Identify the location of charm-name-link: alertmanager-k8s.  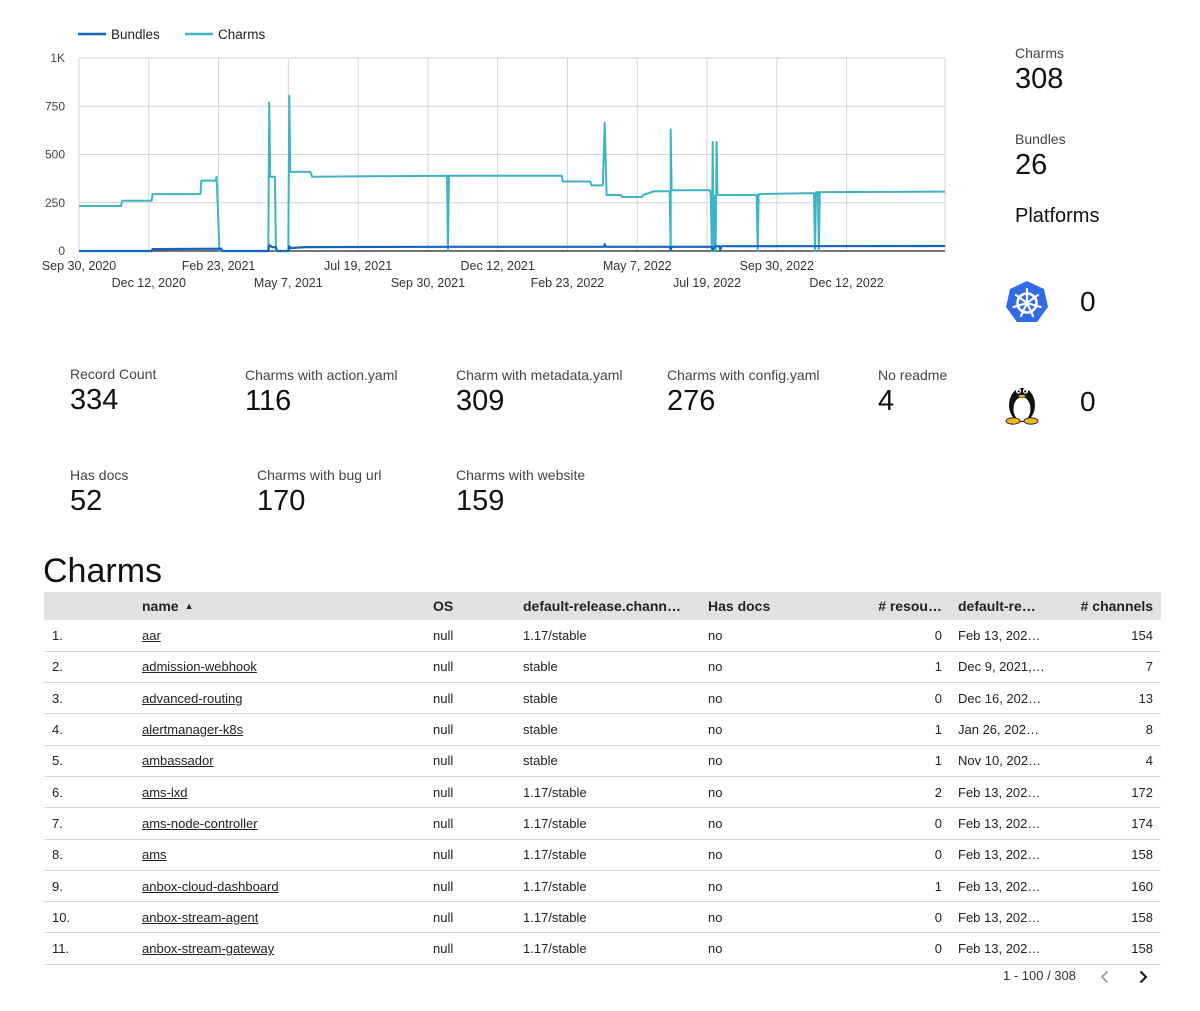
(193, 730).